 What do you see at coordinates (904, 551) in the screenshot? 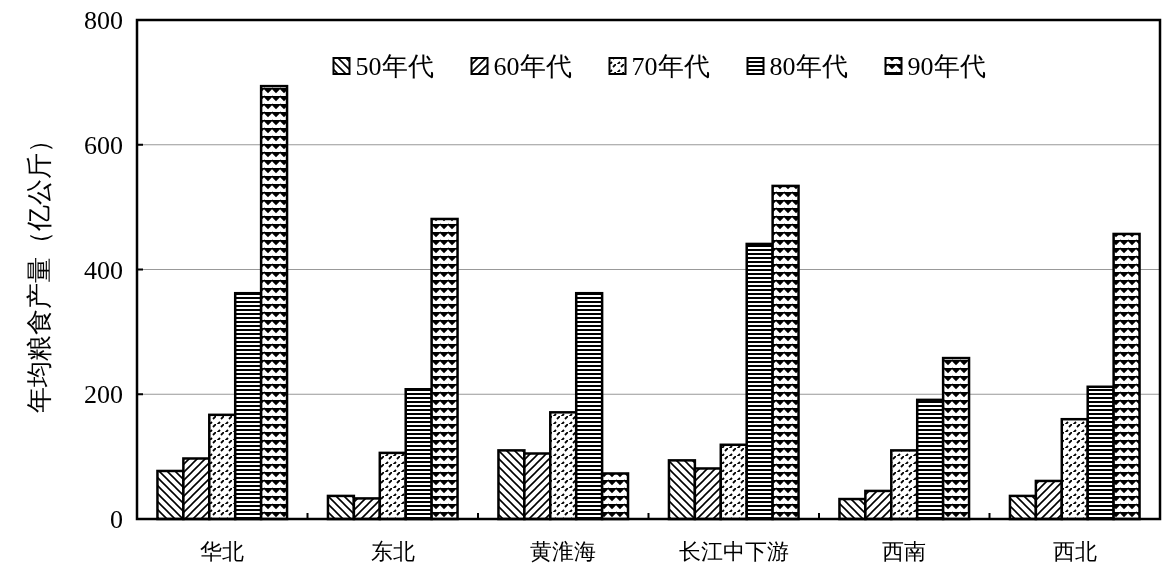
I see `x-tick-label: 西南` at bounding box center [904, 551].